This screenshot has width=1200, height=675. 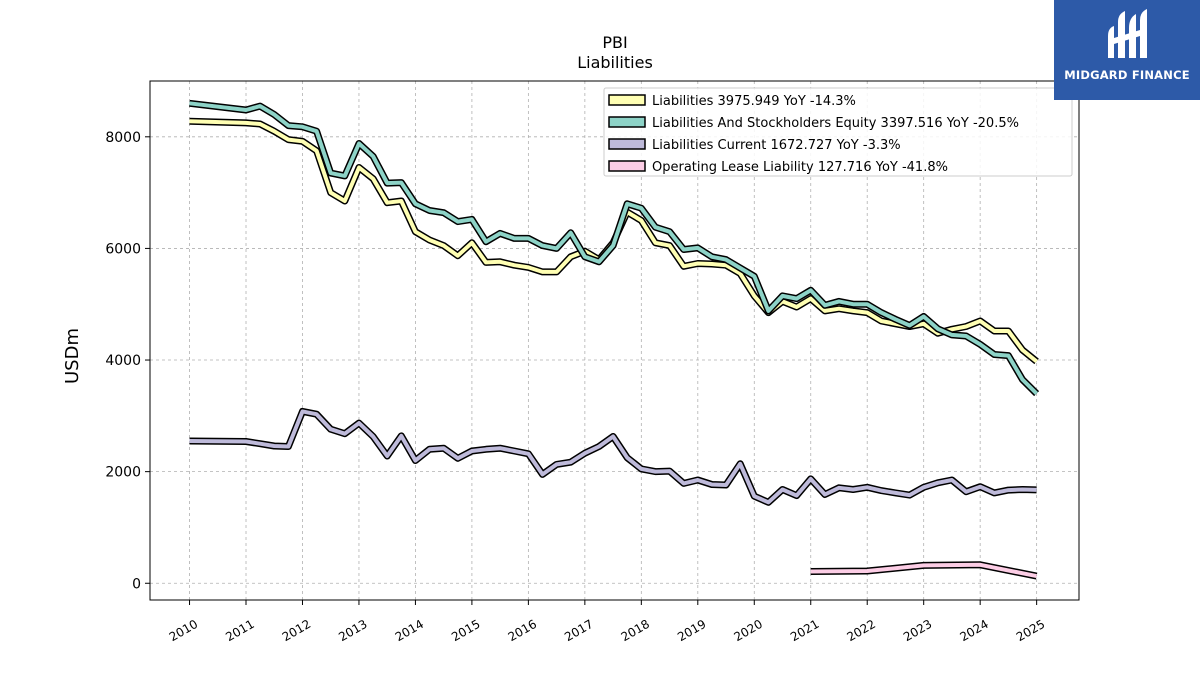 I want to click on chart-title: PBI, so click(x=614, y=42).